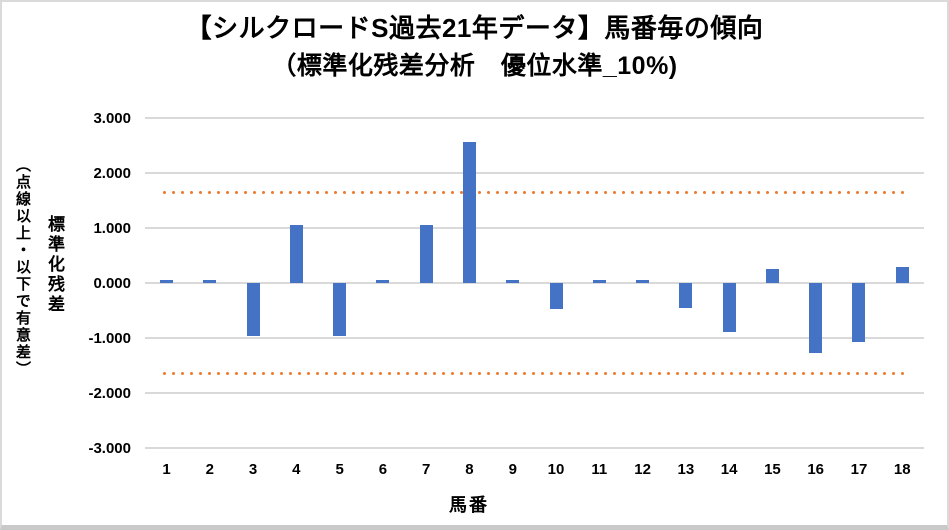 The image size is (949, 530). What do you see at coordinates (642, 469) in the screenshot?
I see `x-tick-label: 12` at bounding box center [642, 469].